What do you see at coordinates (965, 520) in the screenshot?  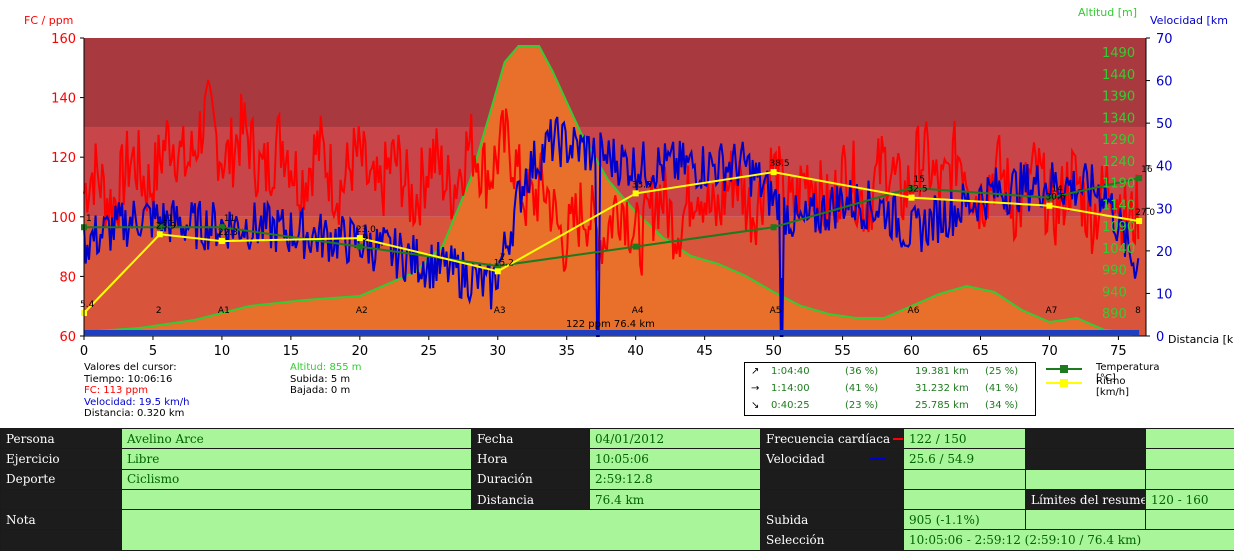 I see `subida-value: 905 (-1.1%)` at bounding box center [965, 520].